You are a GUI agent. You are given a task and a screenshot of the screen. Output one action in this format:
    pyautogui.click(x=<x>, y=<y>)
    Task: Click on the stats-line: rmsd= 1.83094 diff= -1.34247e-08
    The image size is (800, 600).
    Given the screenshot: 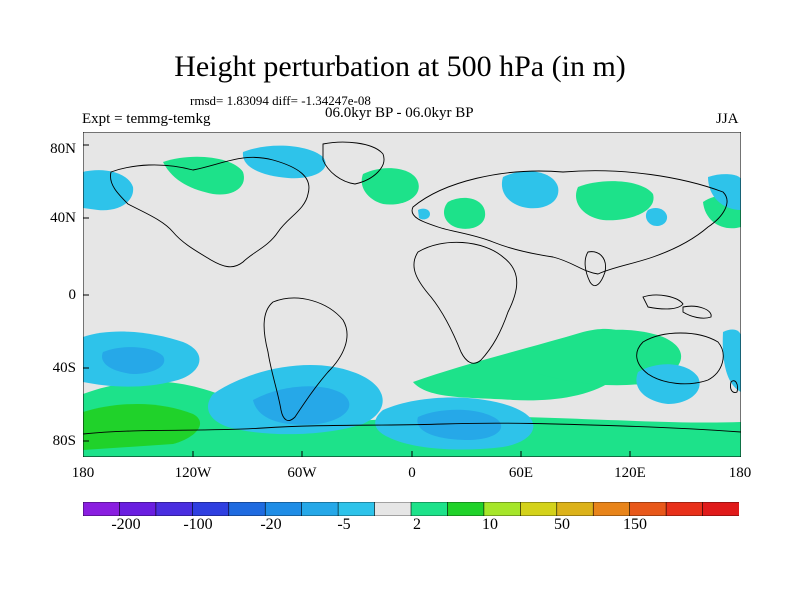 What is the action you would take?
    pyautogui.click(x=280, y=100)
    